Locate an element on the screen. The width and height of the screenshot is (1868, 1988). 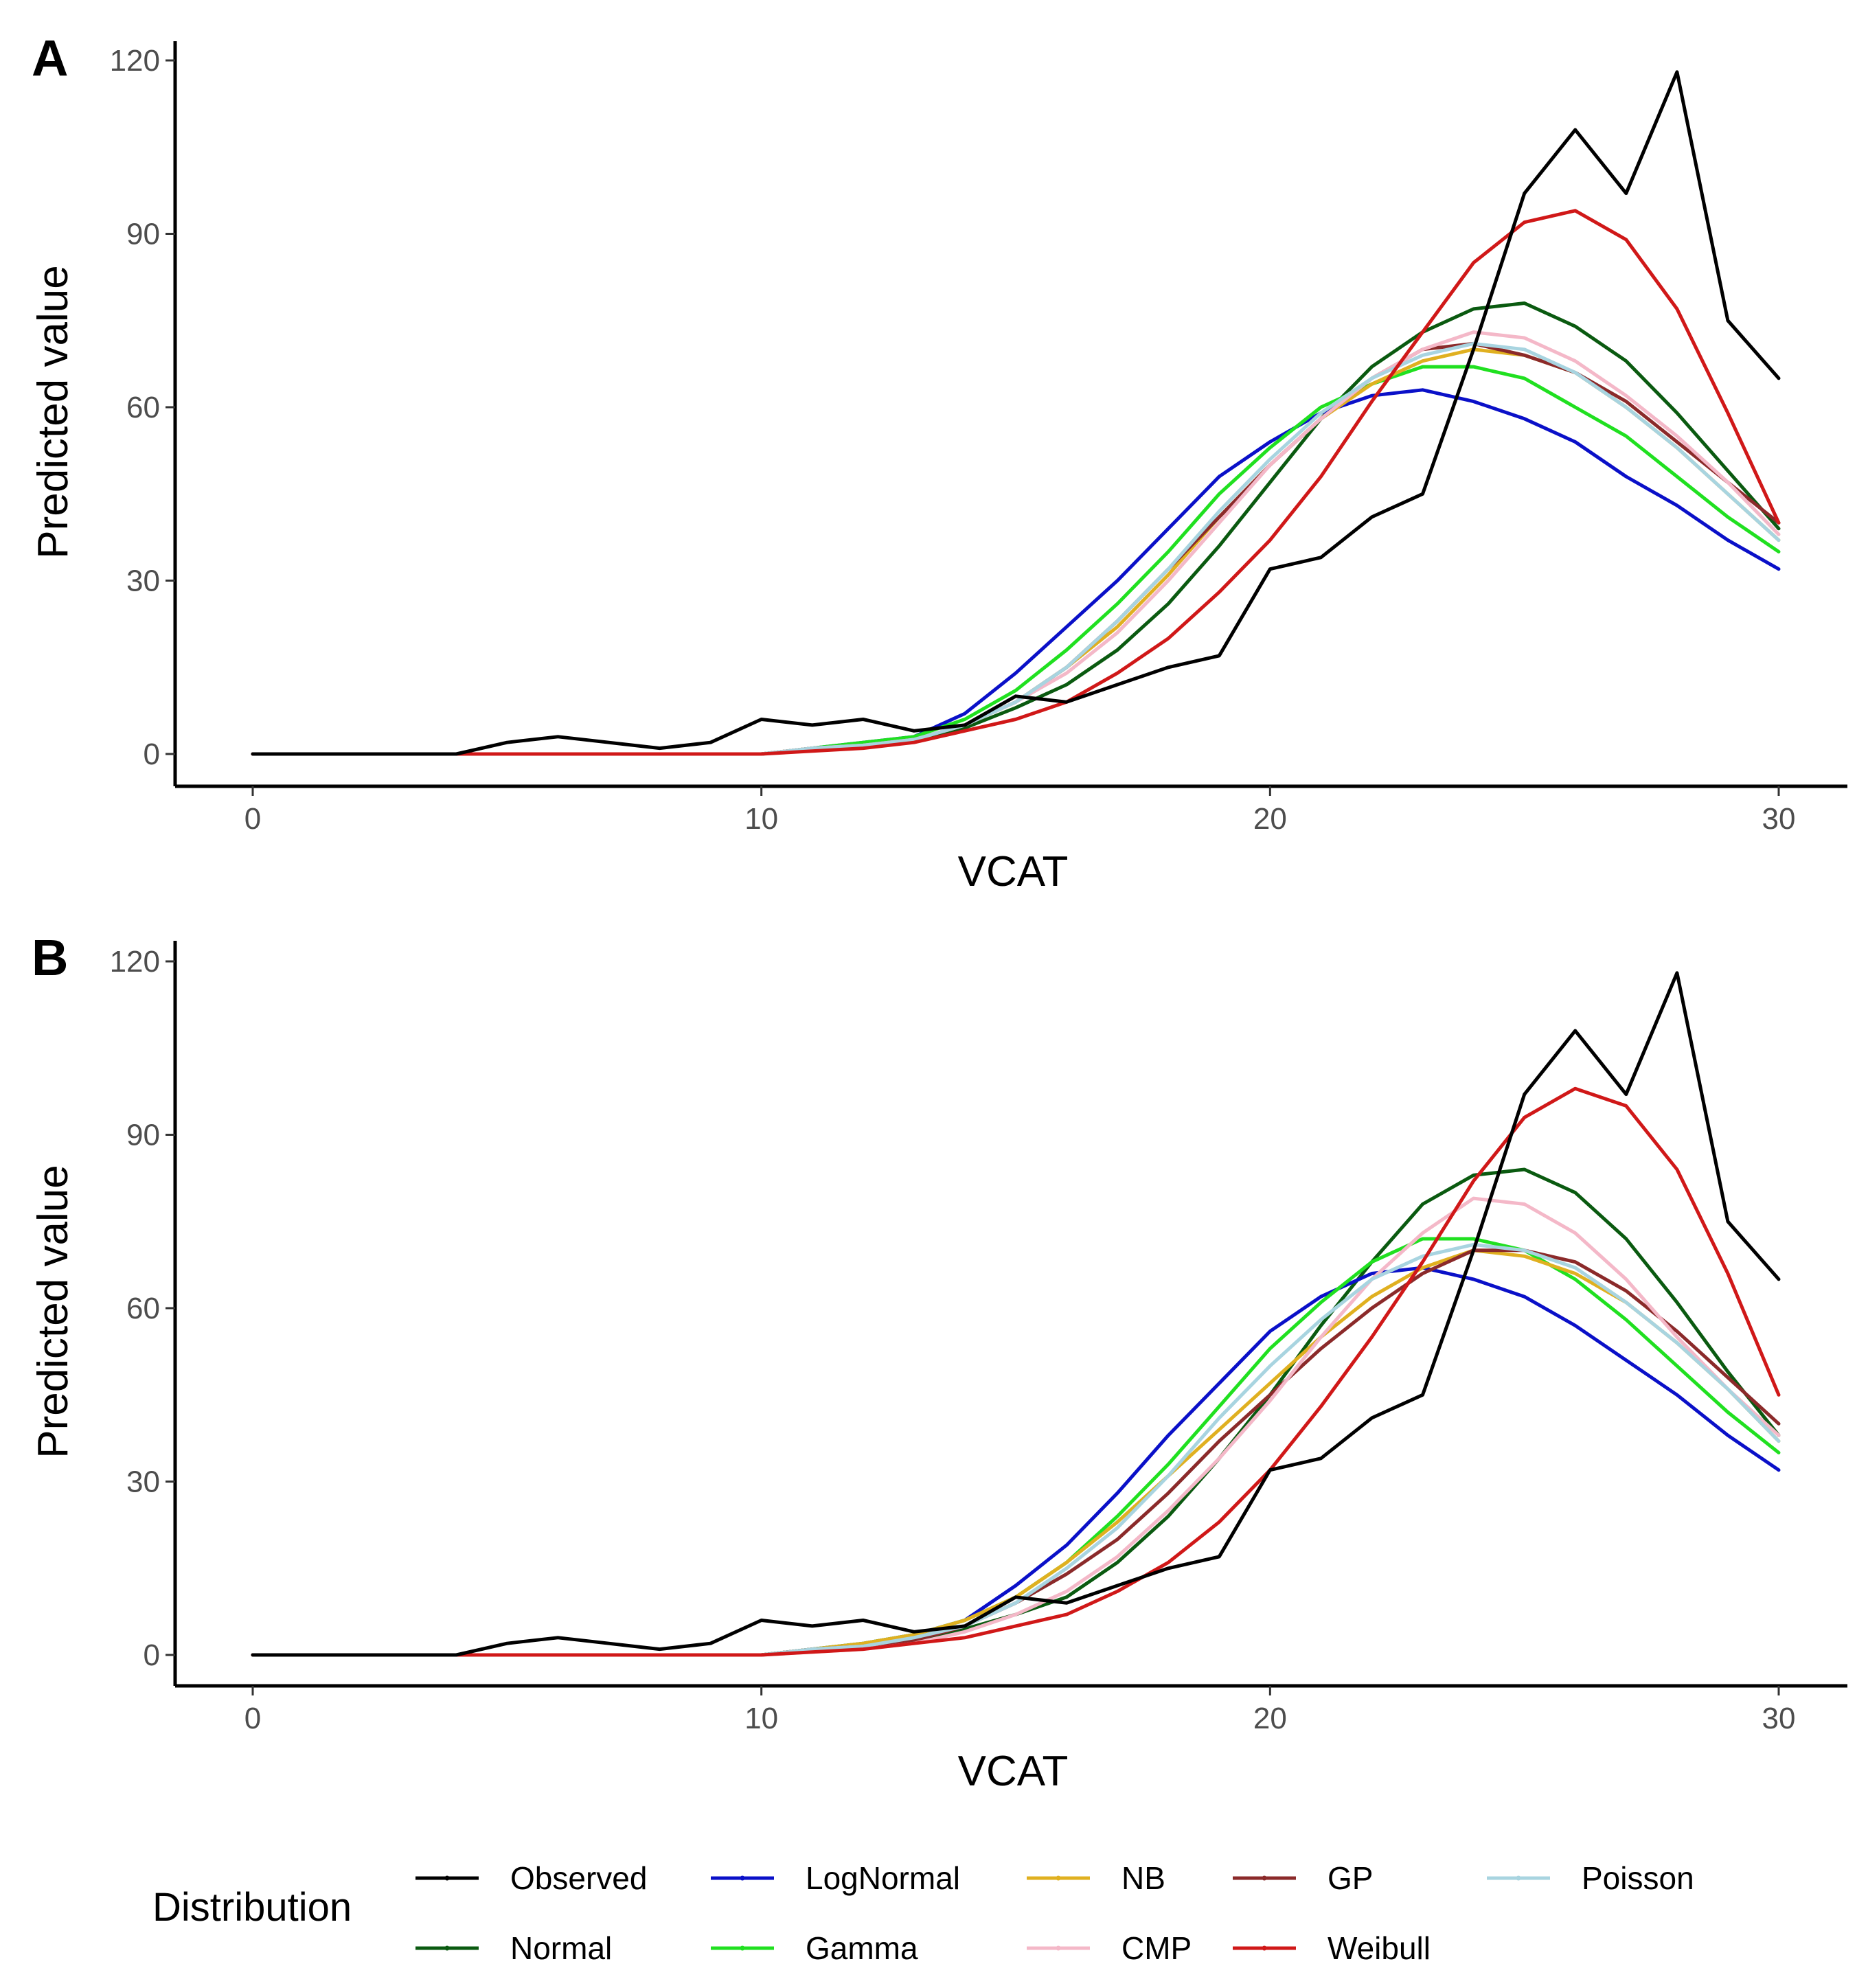
panel-b-letter: B is located at coordinates (50, 957).